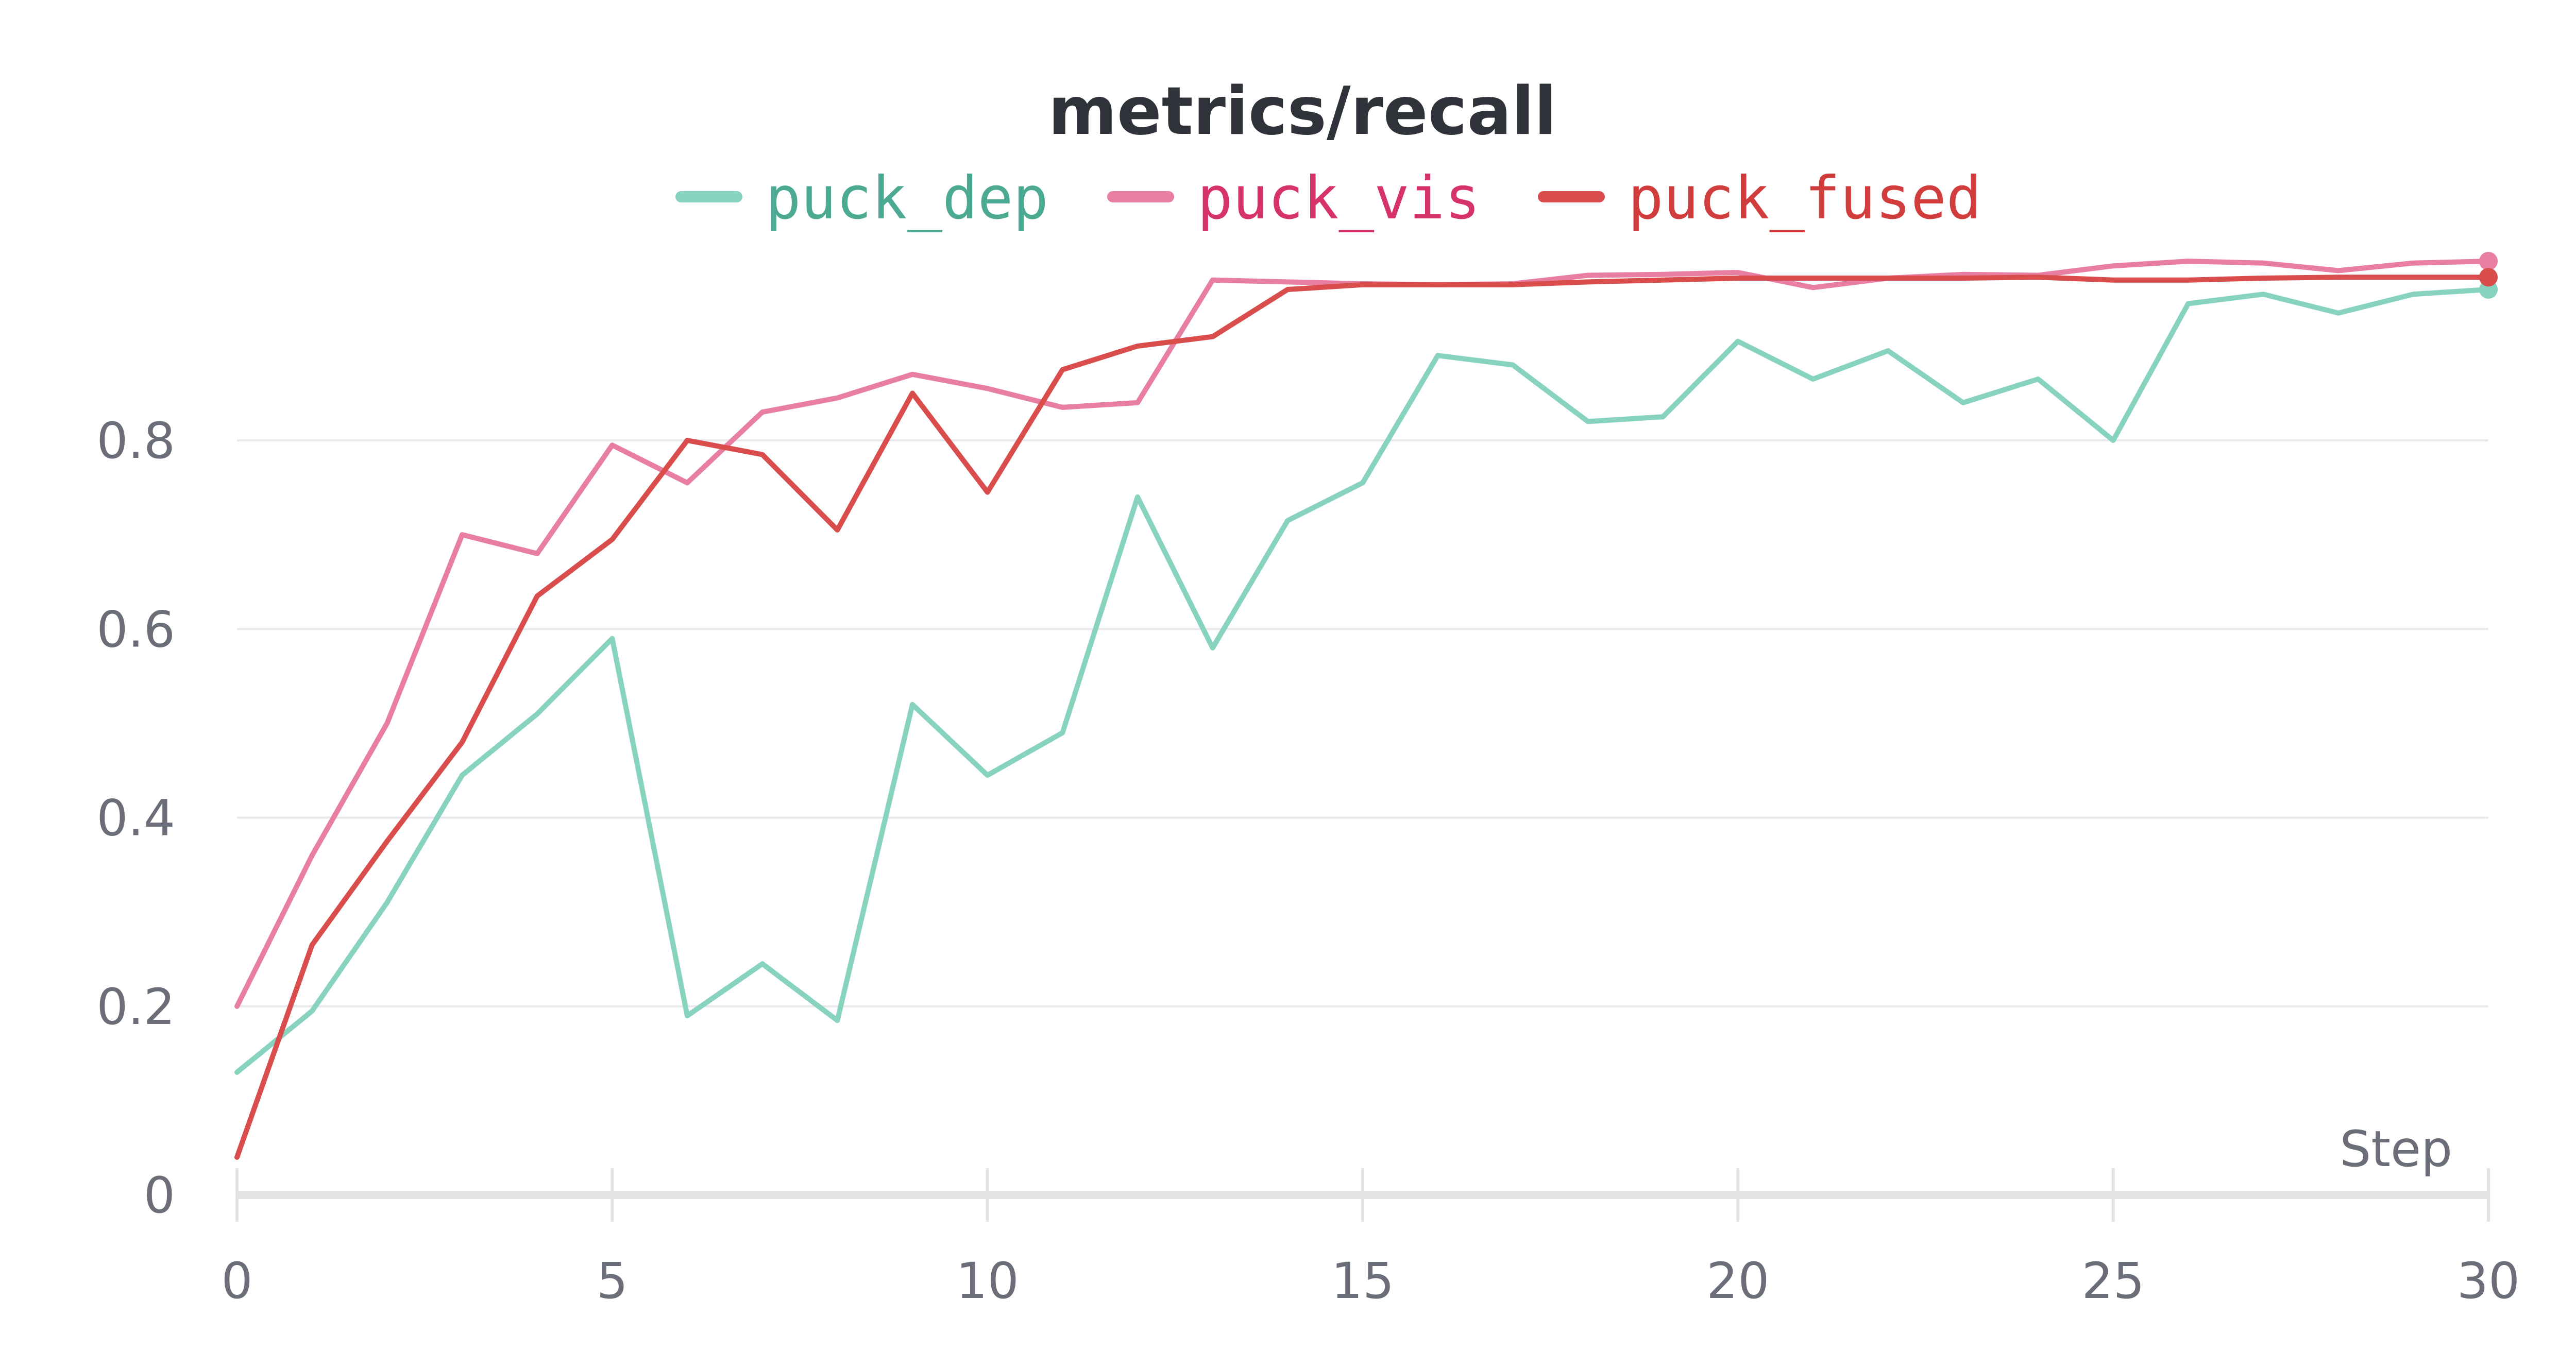 This screenshot has width=2576, height=1368. What do you see at coordinates (1804, 198) in the screenshot?
I see `legend-label-puck_fused: puck_fused` at bounding box center [1804, 198].